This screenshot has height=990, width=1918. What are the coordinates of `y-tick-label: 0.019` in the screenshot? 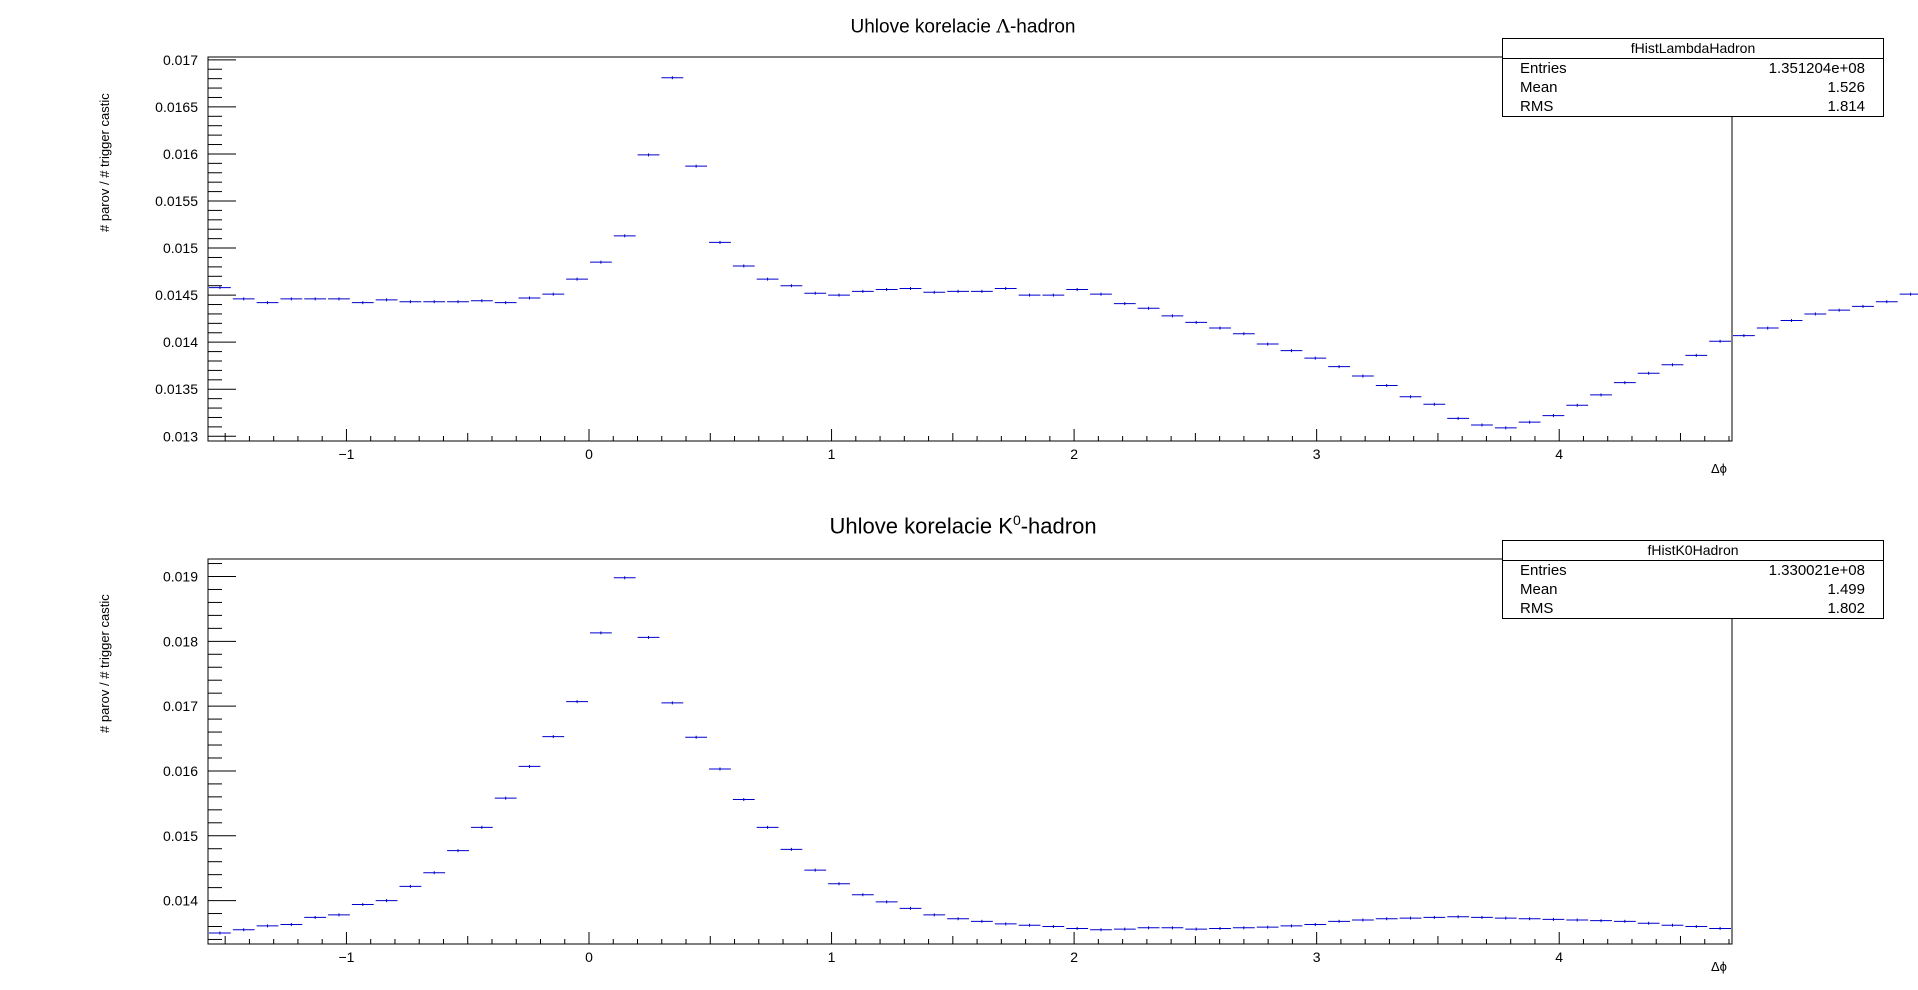 It's located at (180, 577).